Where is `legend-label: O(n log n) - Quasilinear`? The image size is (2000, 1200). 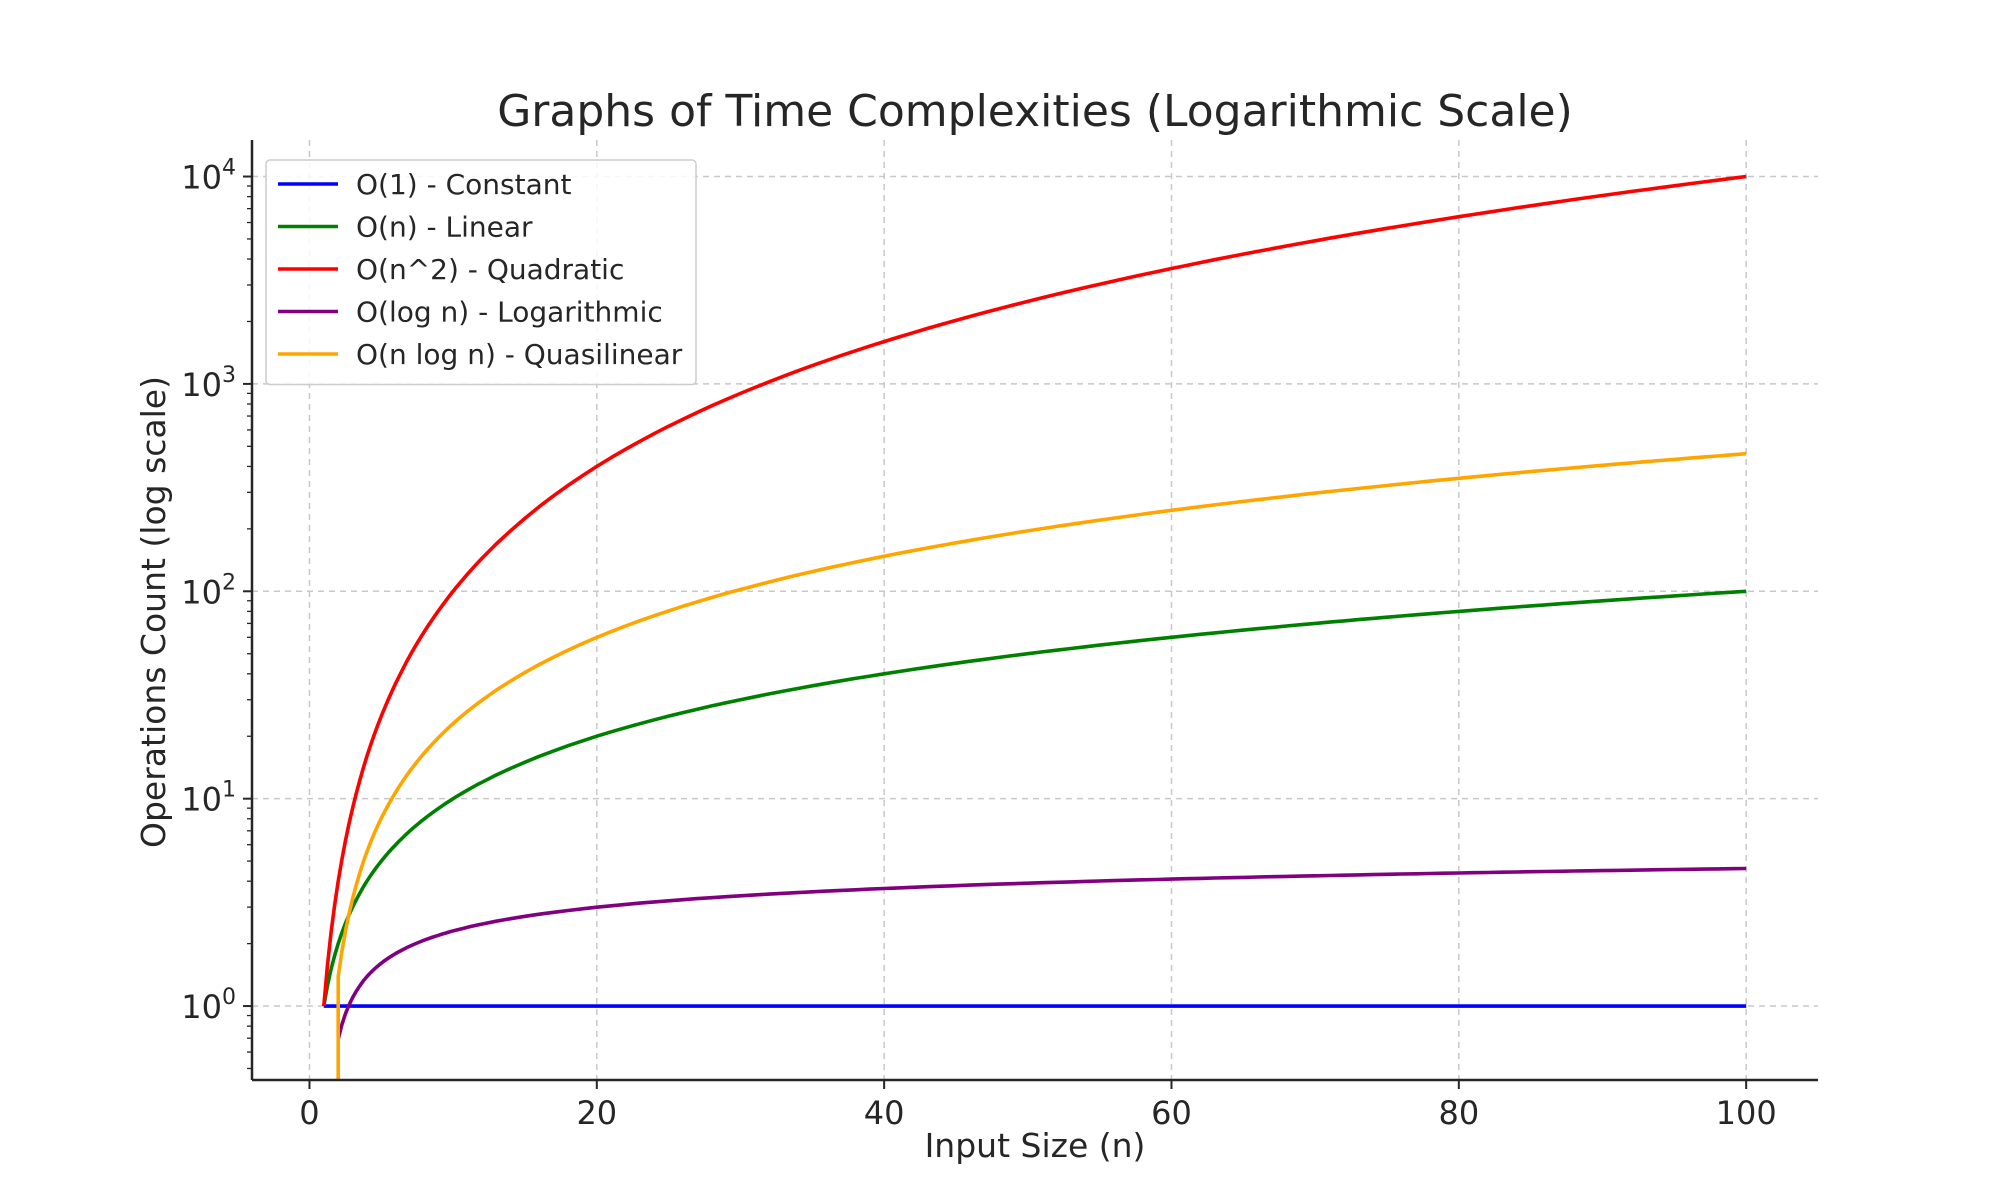
legend-label: O(n log n) - Quasilinear is located at coordinates (519, 354).